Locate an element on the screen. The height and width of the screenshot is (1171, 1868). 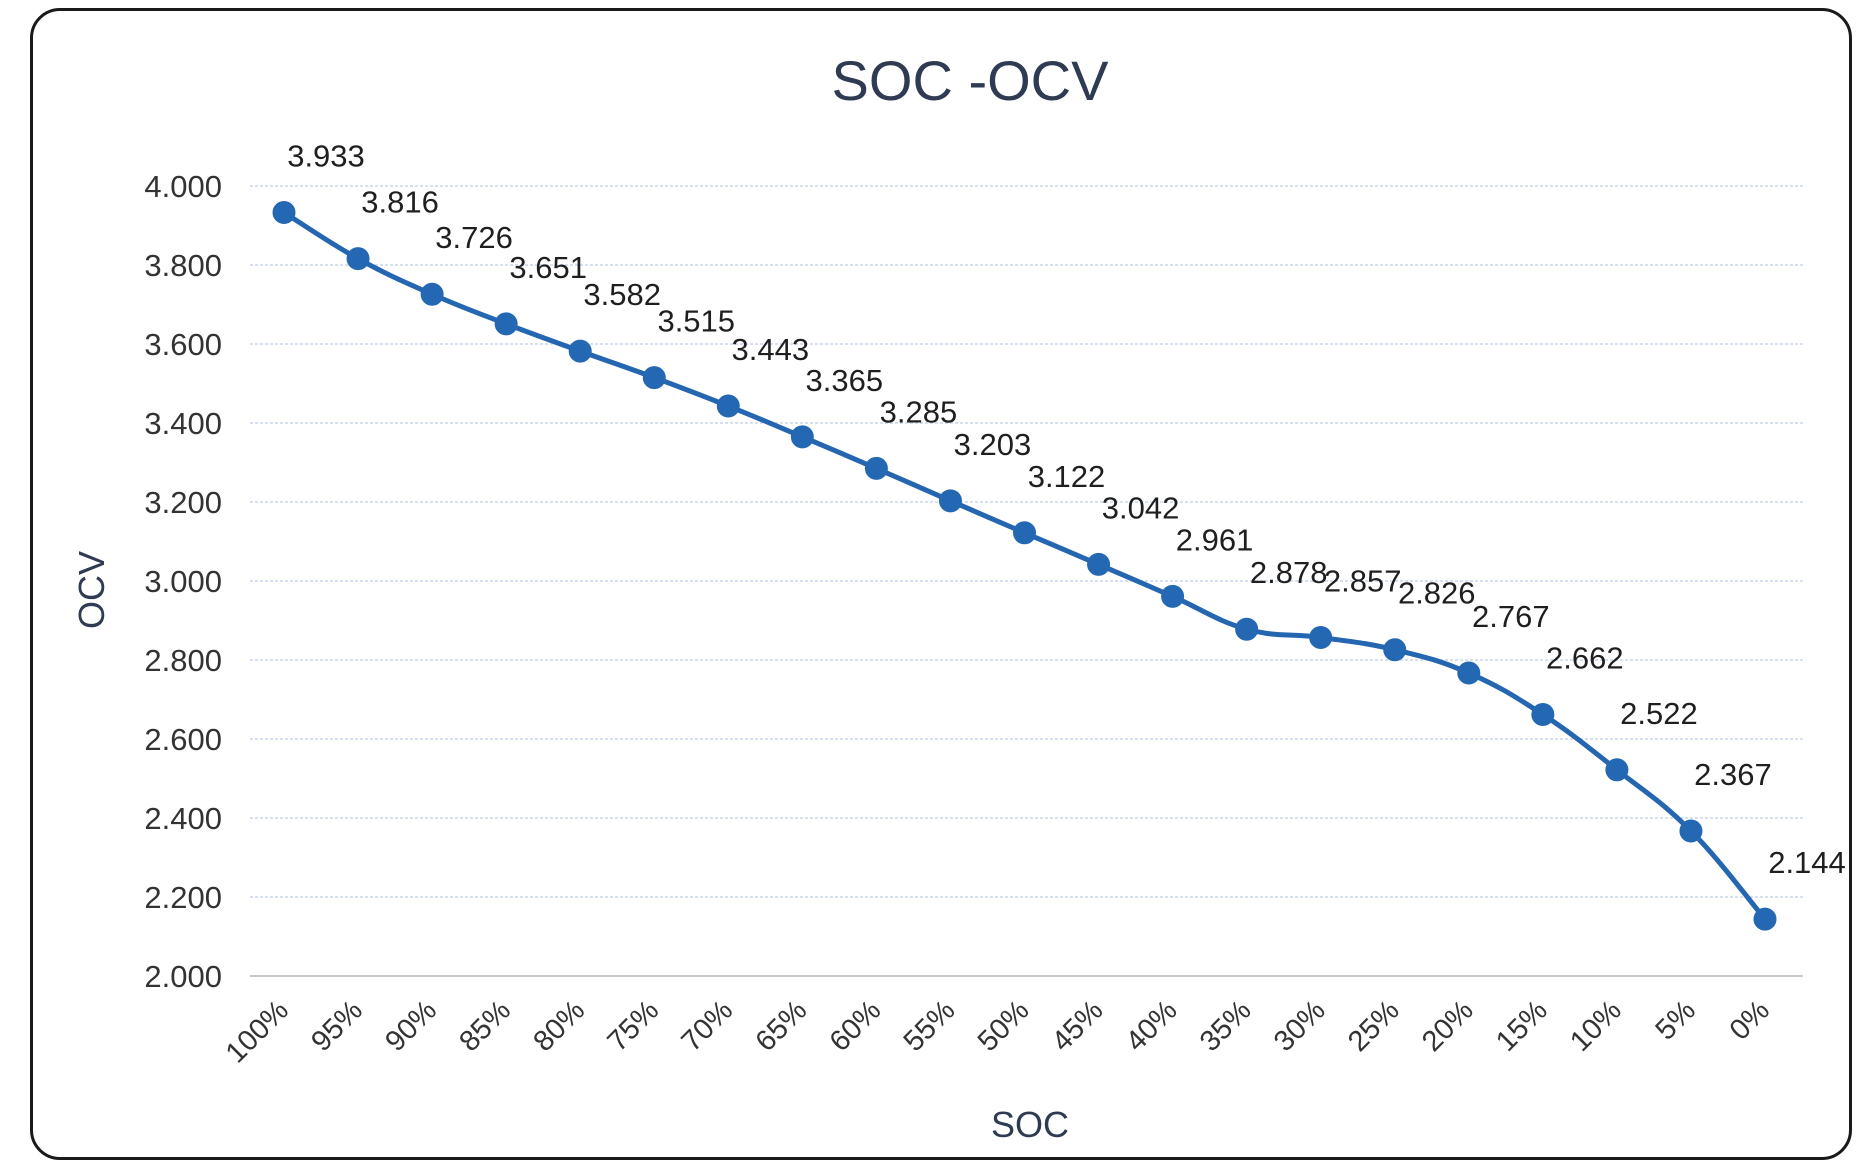
data-label: 3.365 is located at coordinates (845, 380).